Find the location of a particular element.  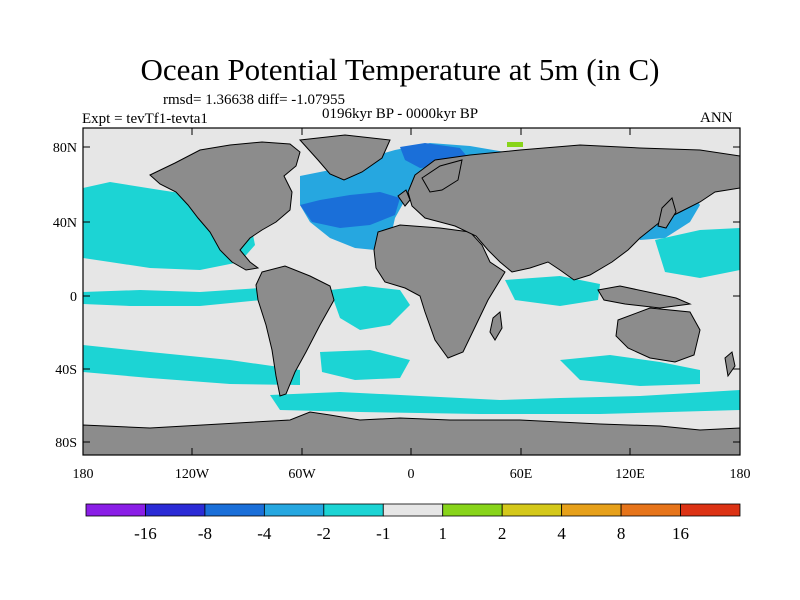

colorbar-label: -16 is located at coordinates (145, 533).